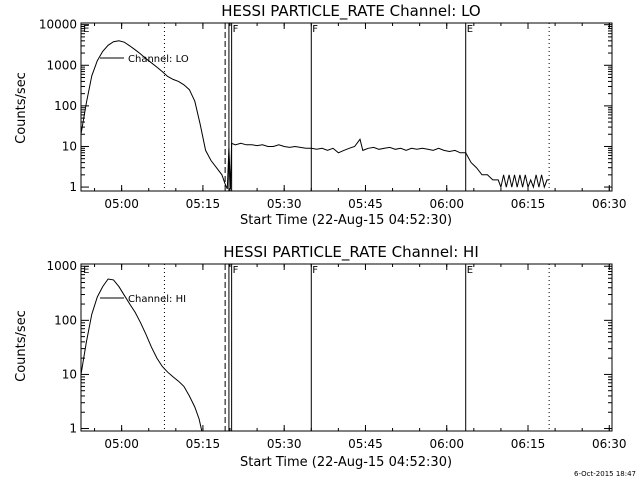 The image size is (640, 480). I want to click on chart-title: HESSI PARTICLE_RATE Channel: LO, so click(350, 11).